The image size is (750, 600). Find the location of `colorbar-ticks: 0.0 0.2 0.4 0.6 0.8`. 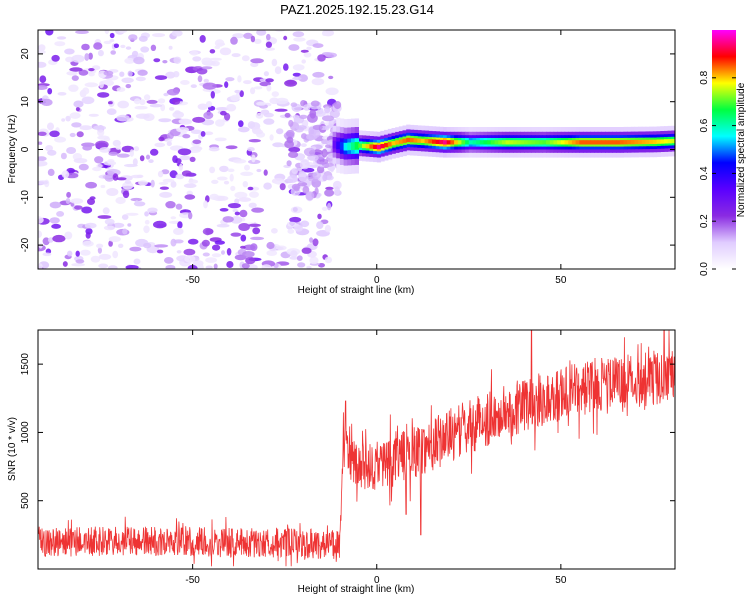

colorbar-ticks: 0.0 0.2 0.4 0.6 0.8 is located at coordinates (717, 173).